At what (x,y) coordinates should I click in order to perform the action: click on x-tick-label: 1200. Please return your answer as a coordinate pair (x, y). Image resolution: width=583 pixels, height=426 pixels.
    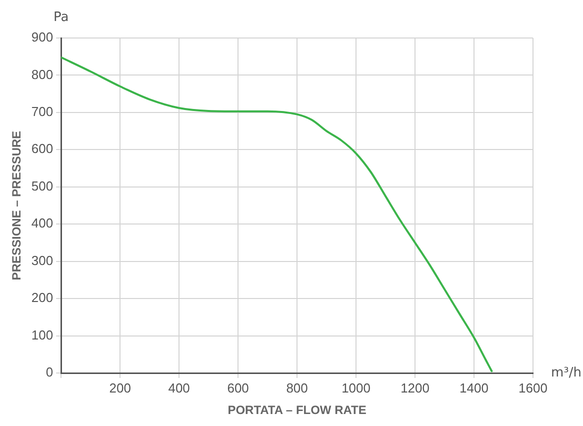
    Looking at the image, I should click on (415, 388).